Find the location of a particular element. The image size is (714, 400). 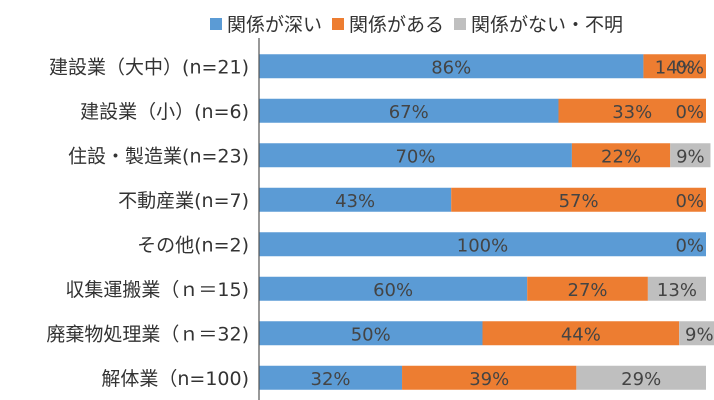

chart-legend: 関係が深い 関係がある 関係がない・不明 is located at coordinates (416, 23).